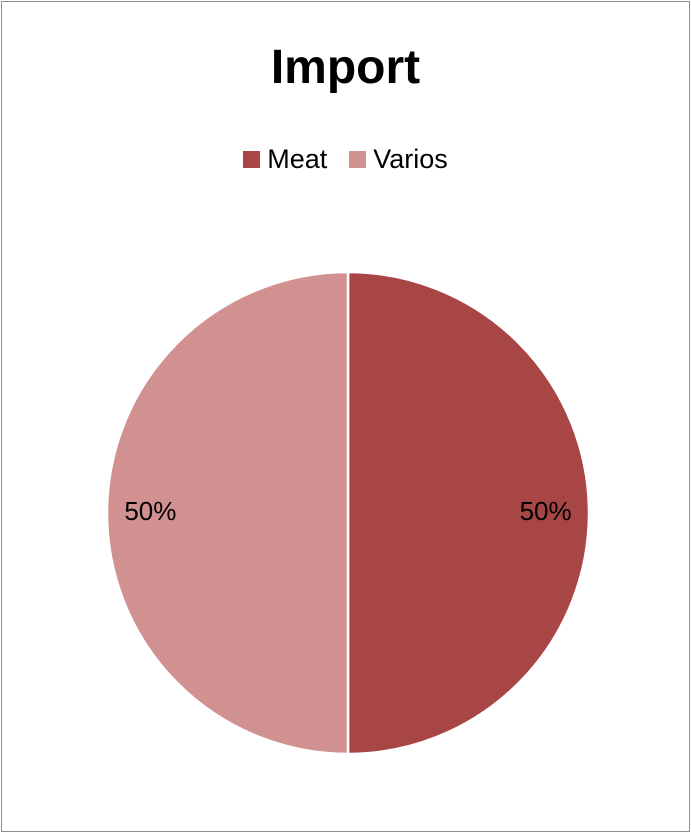 Image resolution: width=691 pixels, height=833 pixels. I want to click on pie-data-labels: 50% 50%, so click(347, 511).